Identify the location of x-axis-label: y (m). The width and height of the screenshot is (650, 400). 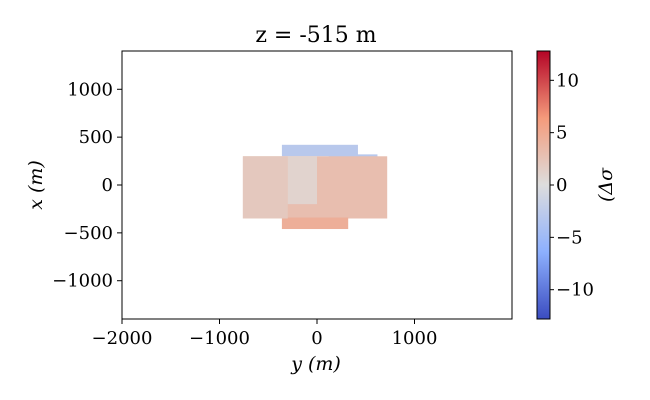
(315, 364).